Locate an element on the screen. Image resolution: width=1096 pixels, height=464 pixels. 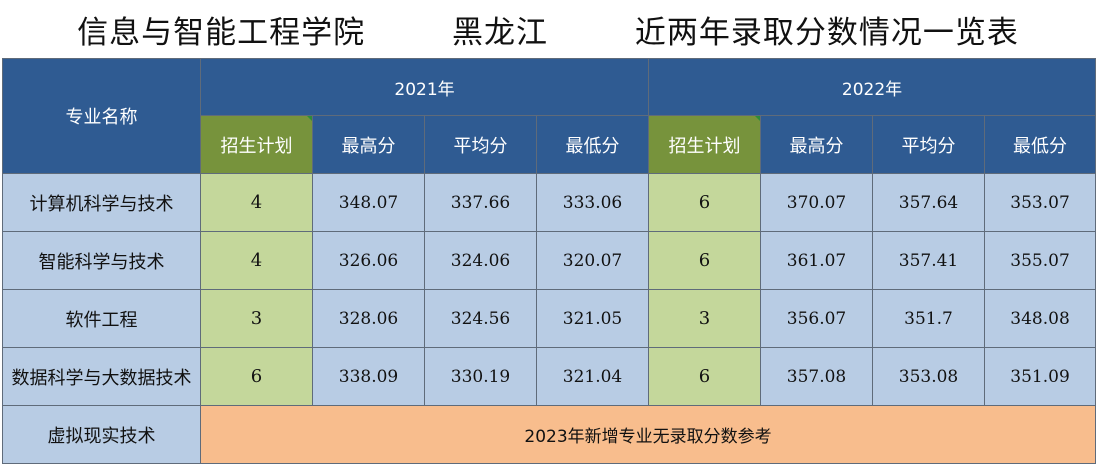
min-2021: 320.07 is located at coordinates (592, 260).